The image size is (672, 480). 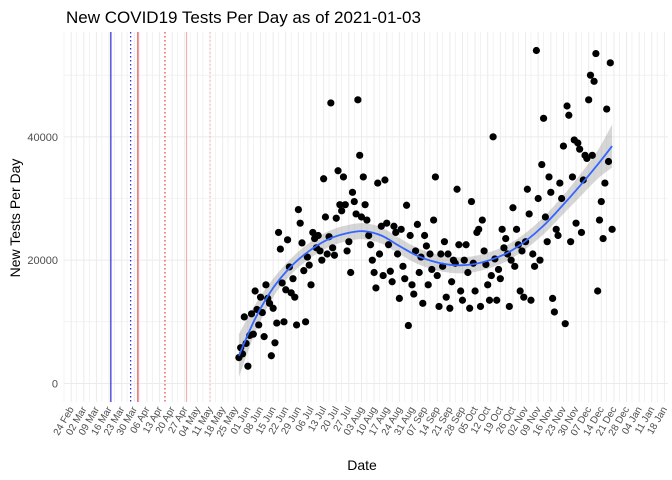 What do you see at coordinates (42, 138) in the screenshot?
I see `y-tick-label: 40000` at bounding box center [42, 138].